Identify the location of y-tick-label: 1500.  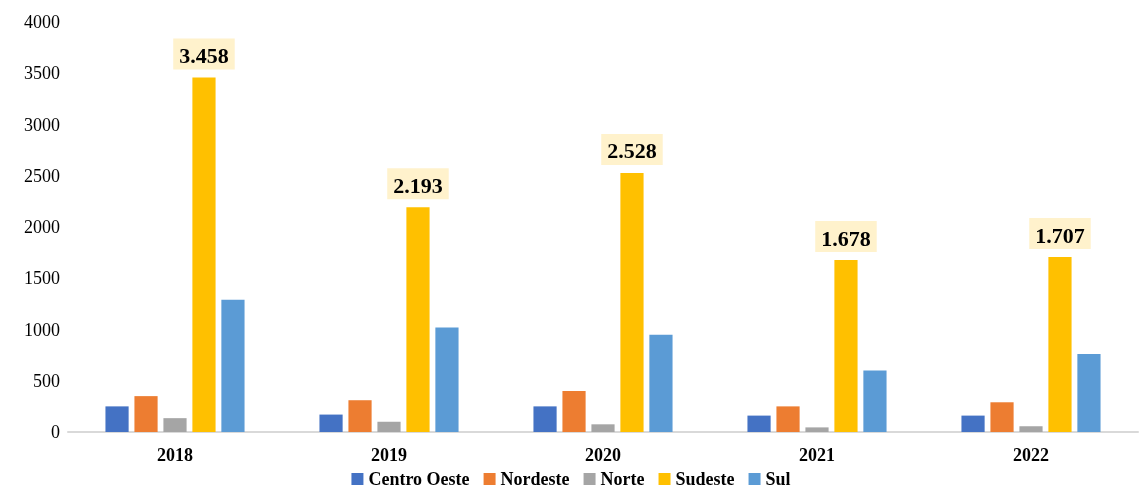
(42, 278).